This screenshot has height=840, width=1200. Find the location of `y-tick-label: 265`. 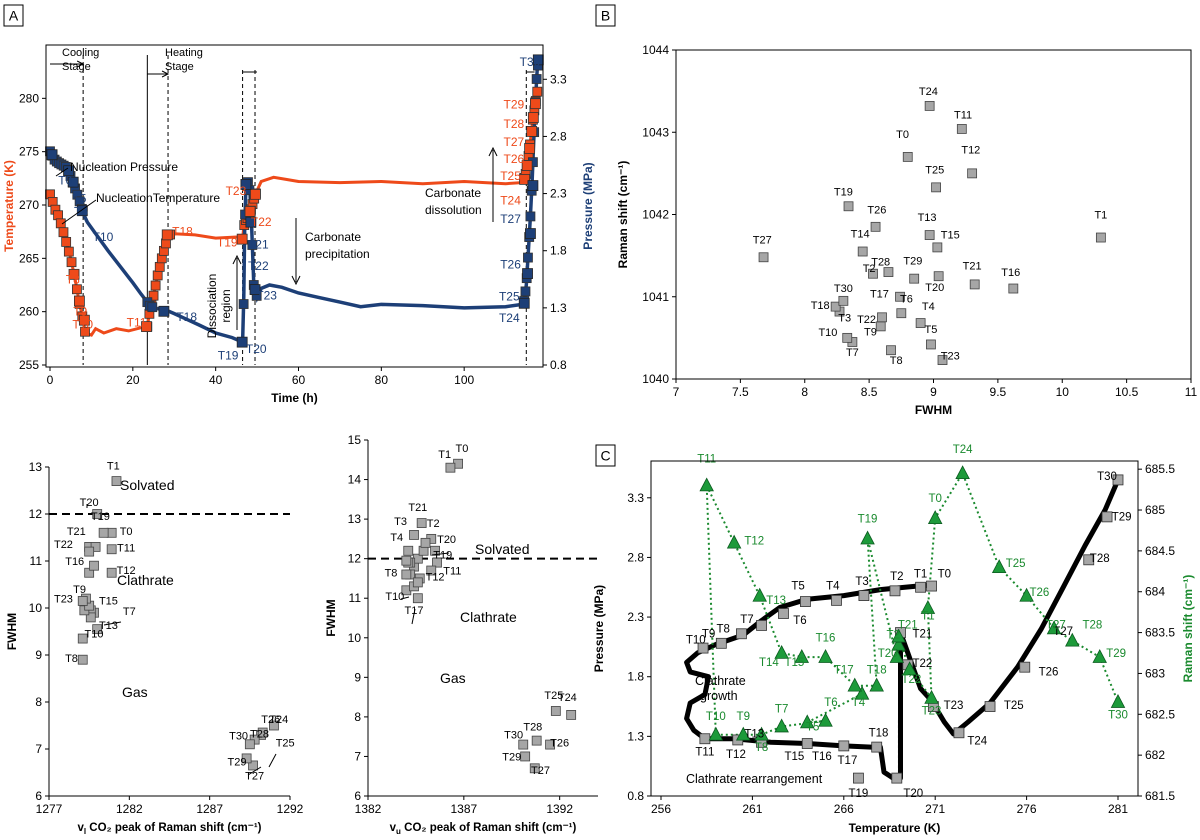

y-tick-label: 265 is located at coordinates (29, 258).